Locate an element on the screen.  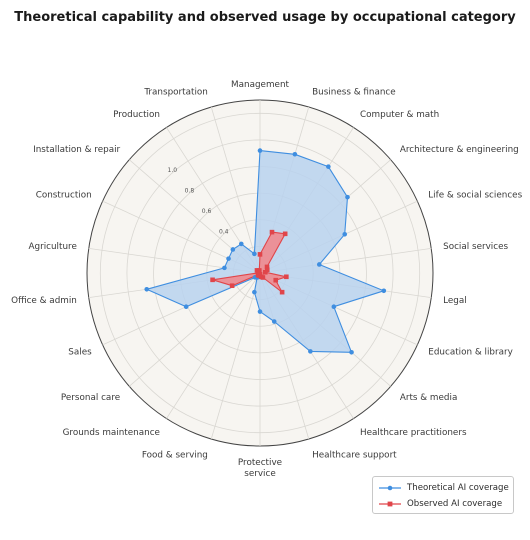
category-label: Arts & media is located at coordinates (429, 398).